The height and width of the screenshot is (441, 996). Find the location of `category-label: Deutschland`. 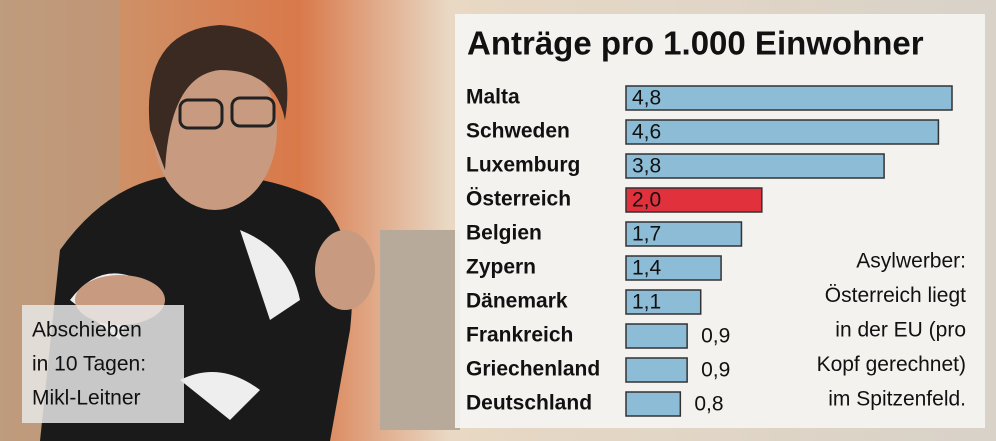

category-label: Deutschland is located at coordinates (529, 403).